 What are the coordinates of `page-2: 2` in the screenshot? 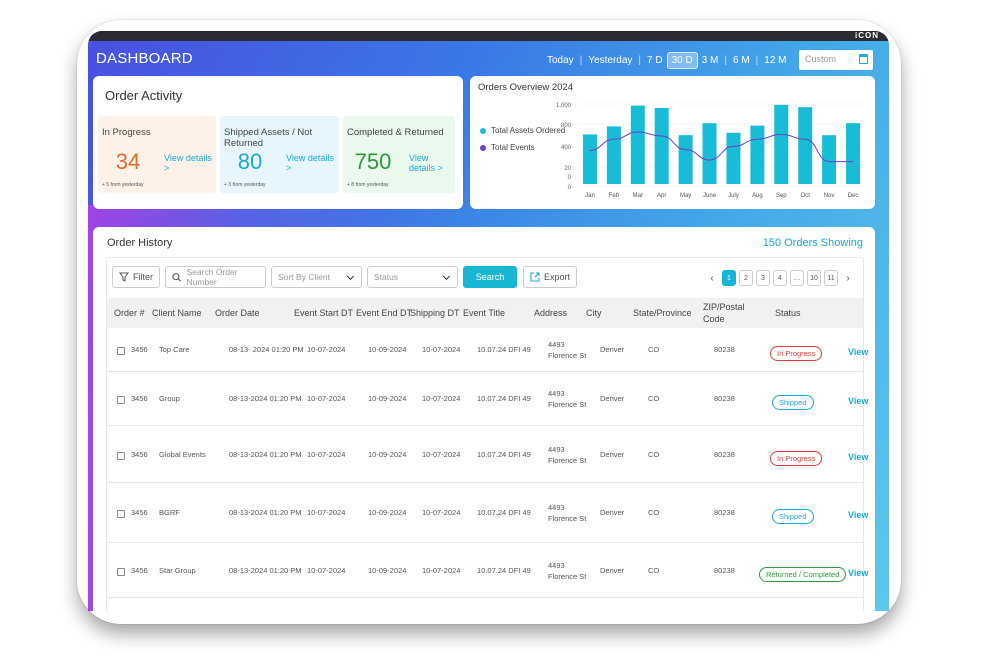 It's located at (746, 278).